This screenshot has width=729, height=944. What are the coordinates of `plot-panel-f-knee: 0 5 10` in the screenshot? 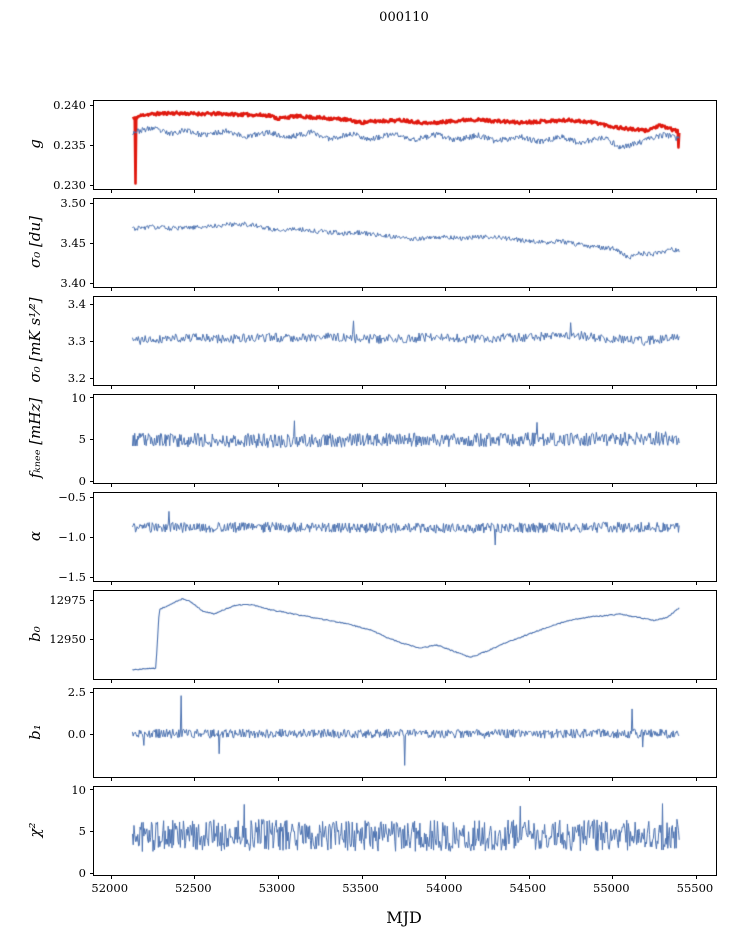 It's located at (394, 439).